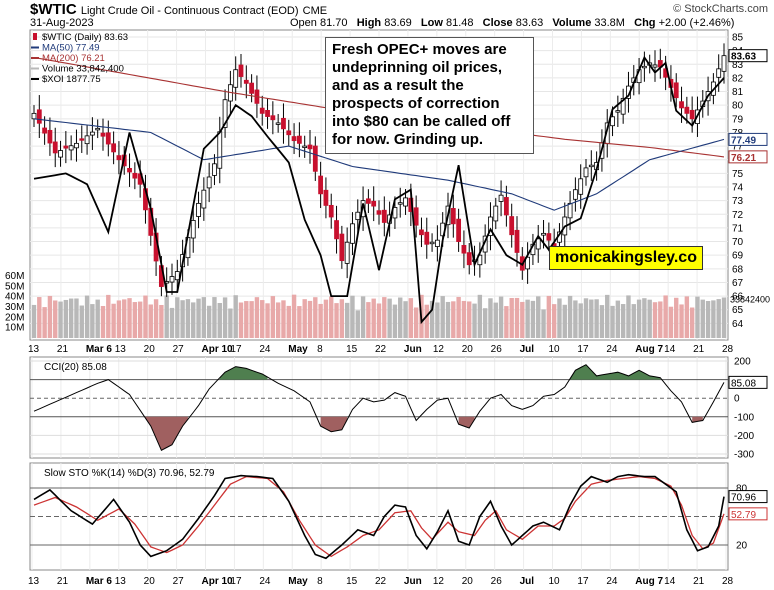 Image resolution: width=774 pixels, height=590 pixels. I want to click on legend-candle-icon, so click(35, 36).